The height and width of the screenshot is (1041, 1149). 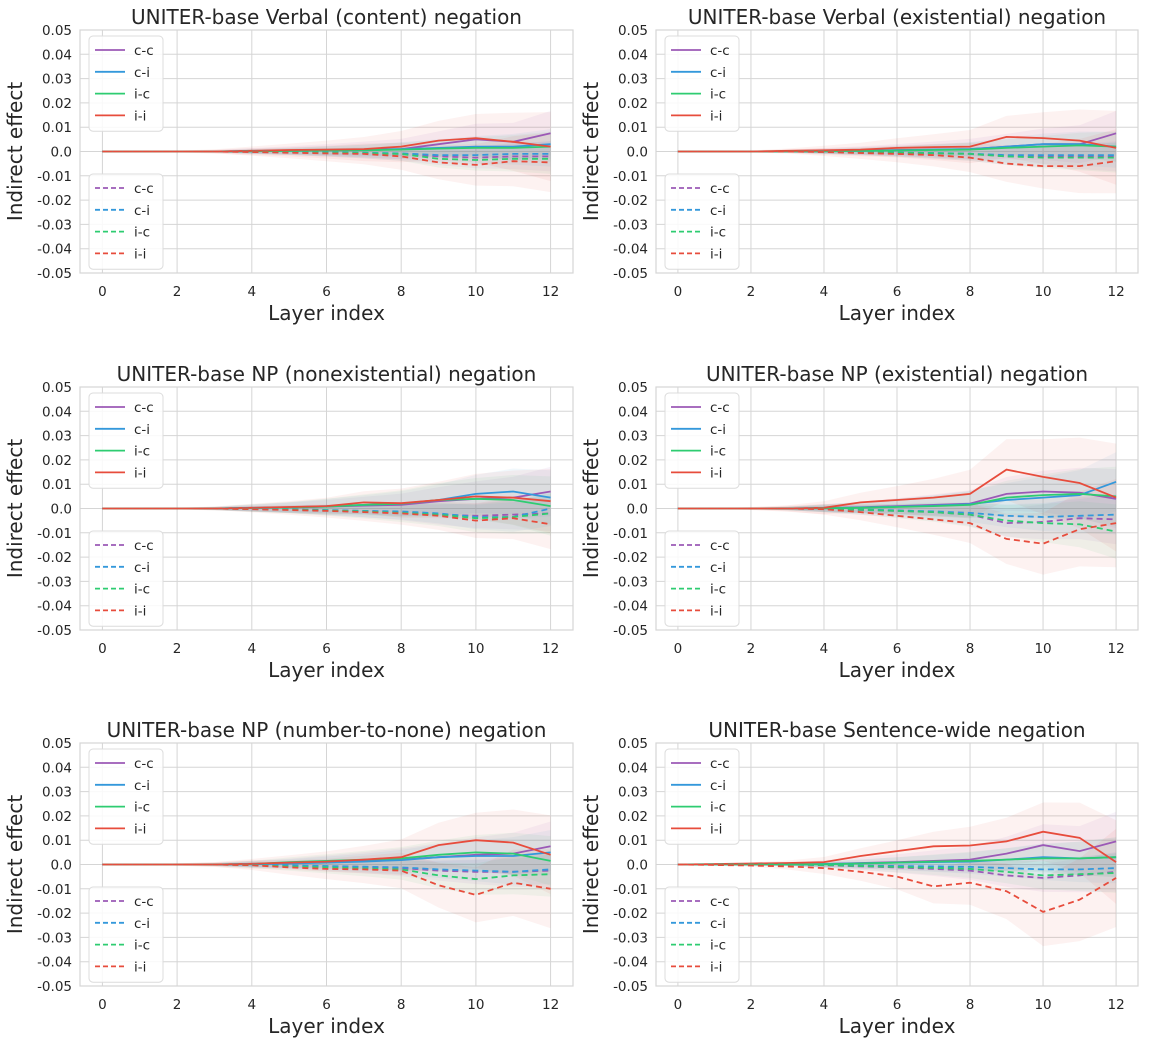 I want to click on band-i-i-solid, so click(x=326, y=501).